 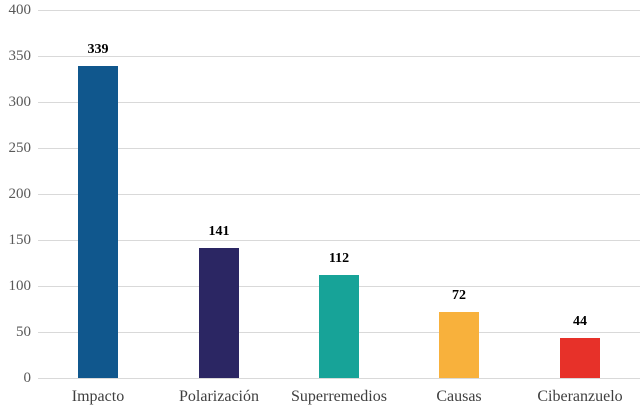 I want to click on bar-value-label: 72, so click(x=459, y=295).